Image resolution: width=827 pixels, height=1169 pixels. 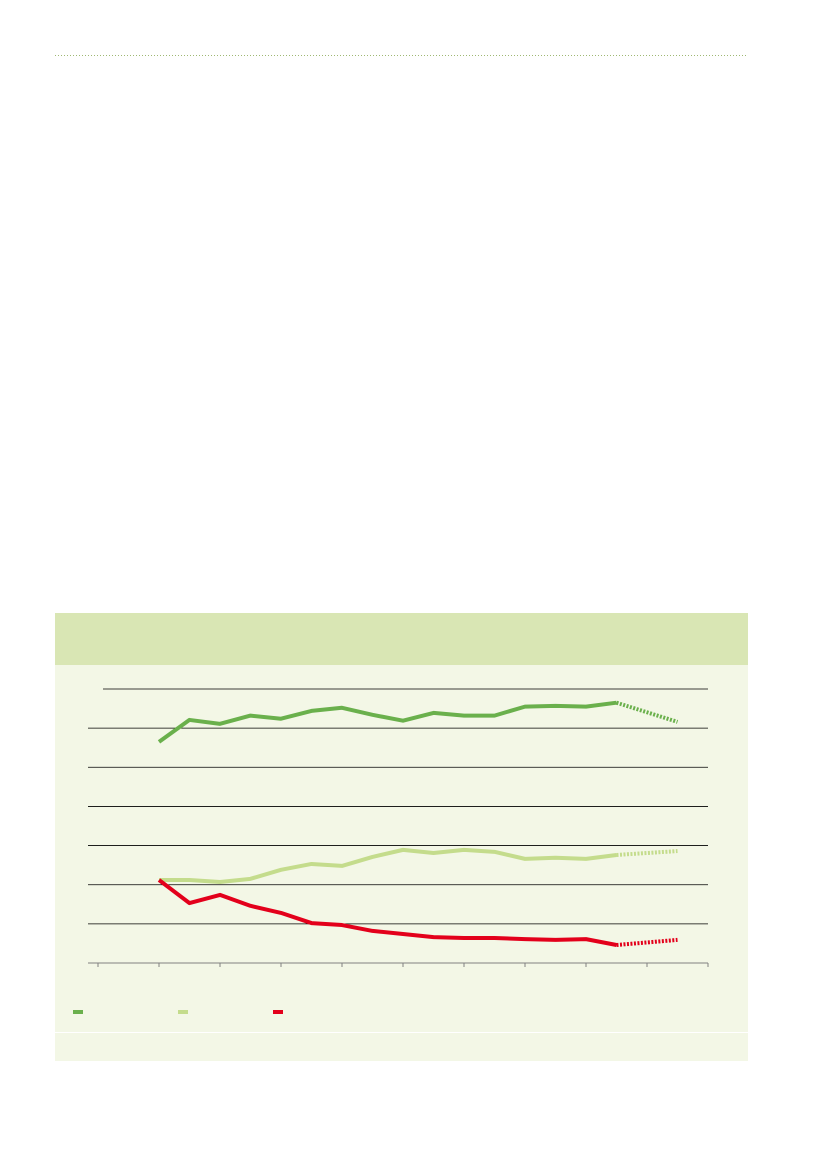 I want to click on figure-header, so click(x=401, y=639).